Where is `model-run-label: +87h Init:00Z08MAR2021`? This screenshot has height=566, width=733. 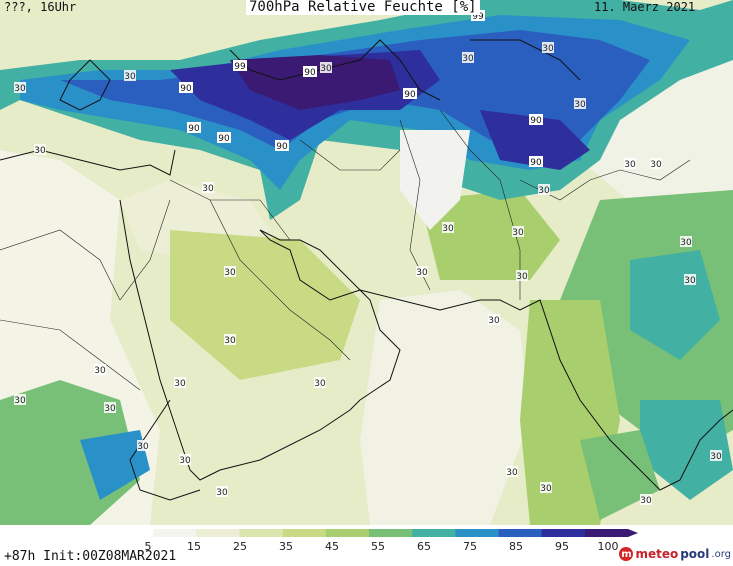
model-run-label: +87h Init:00Z08MAR2021 is located at coordinates (90, 556).